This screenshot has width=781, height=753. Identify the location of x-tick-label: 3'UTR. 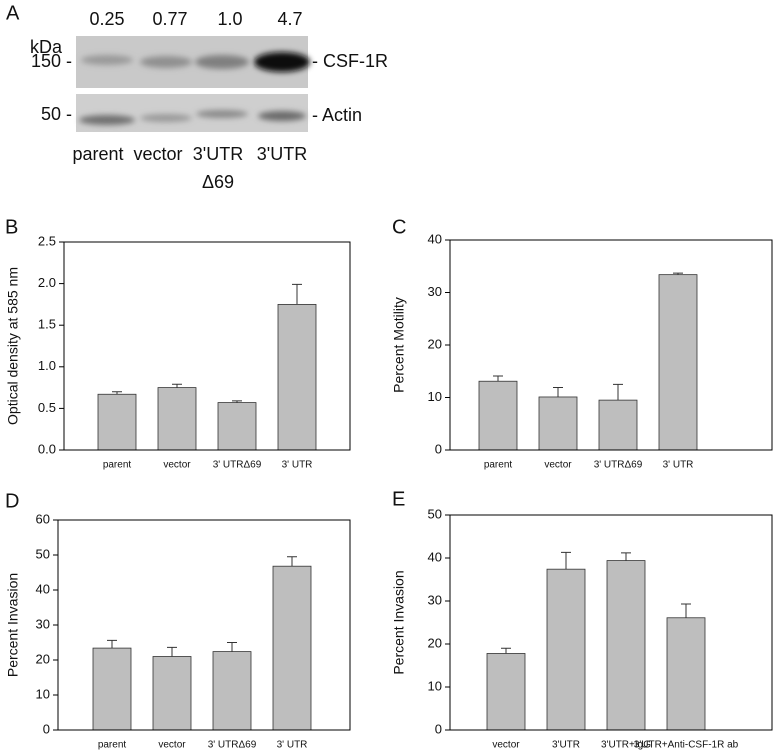
(566, 745).